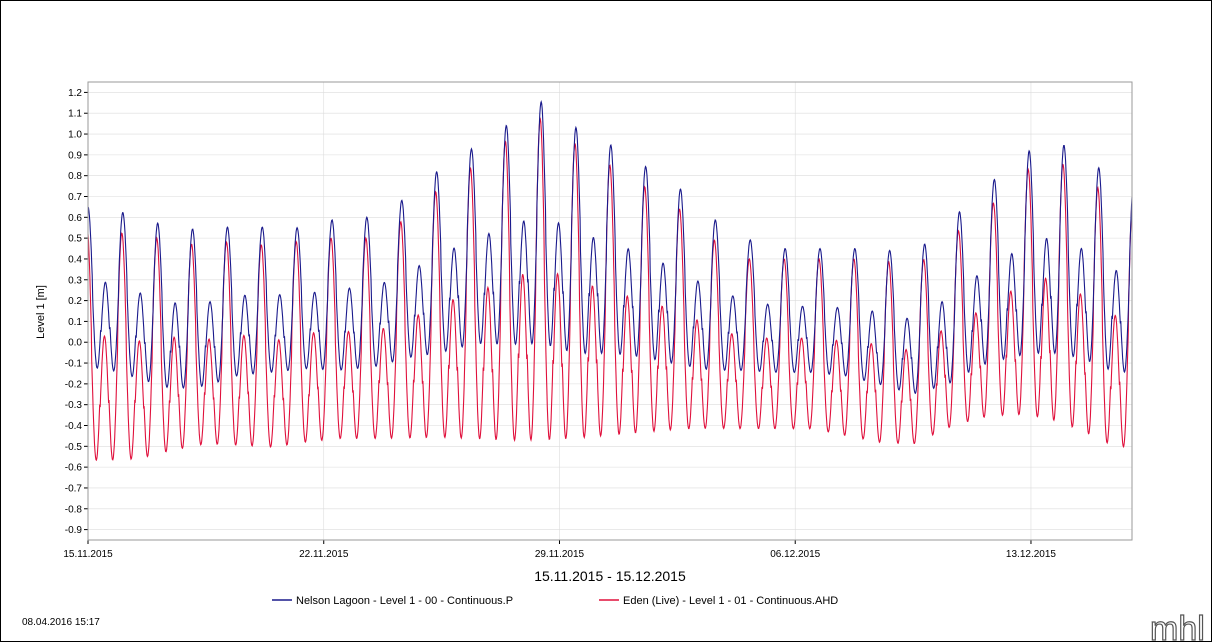 This screenshot has width=1212, height=642. What do you see at coordinates (74, 426) in the screenshot?
I see `y-tick-label: -0.4` at bounding box center [74, 426].